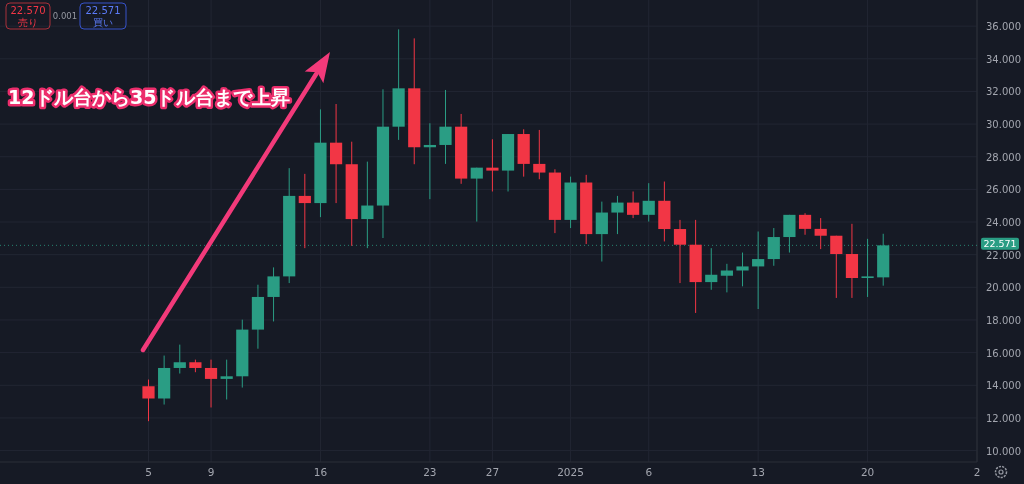 The width and height of the screenshot is (1024, 484). What do you see at coordinates (1003, 59) in the screenshot?
I see `y-tick-label: 34.000` at bounding box center [1003, 59].